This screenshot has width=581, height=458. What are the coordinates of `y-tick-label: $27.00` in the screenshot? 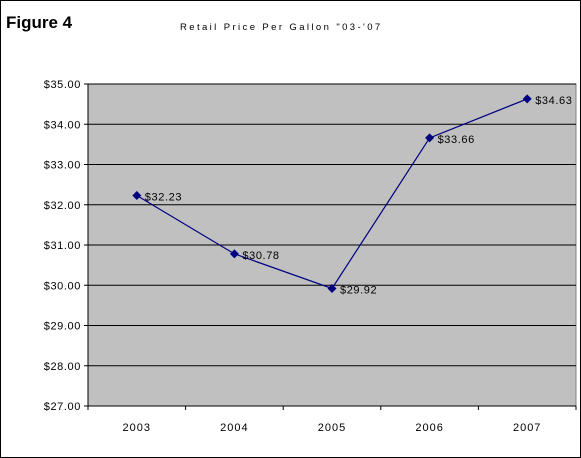 It's located at (62, 407).